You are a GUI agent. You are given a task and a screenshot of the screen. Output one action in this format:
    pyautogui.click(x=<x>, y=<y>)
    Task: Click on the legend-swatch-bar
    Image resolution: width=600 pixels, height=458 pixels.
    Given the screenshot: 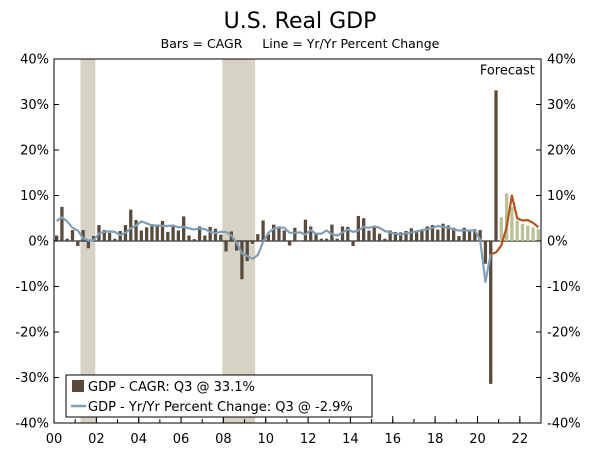 What is the action you would take?
    pyautogui.click(x=78, y=386)
    